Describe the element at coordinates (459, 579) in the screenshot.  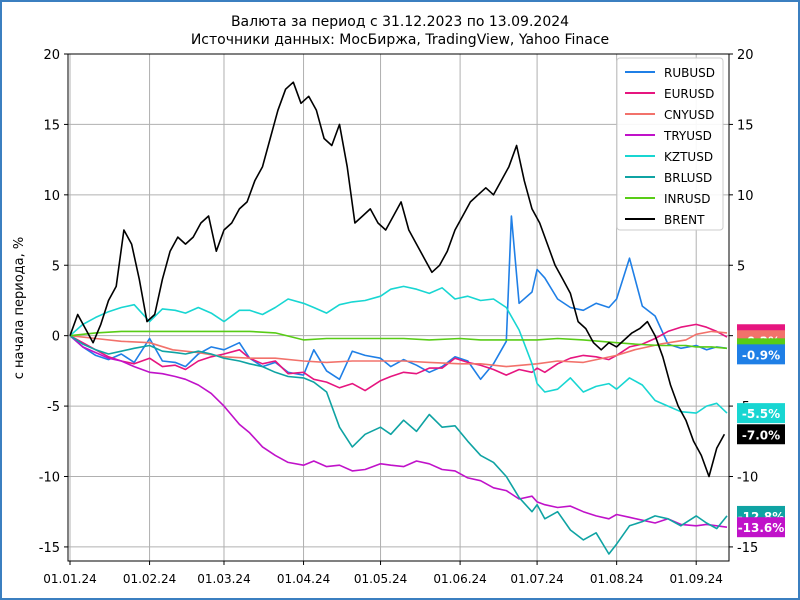
I see `x-tick-label: 01.06.24` at that location.